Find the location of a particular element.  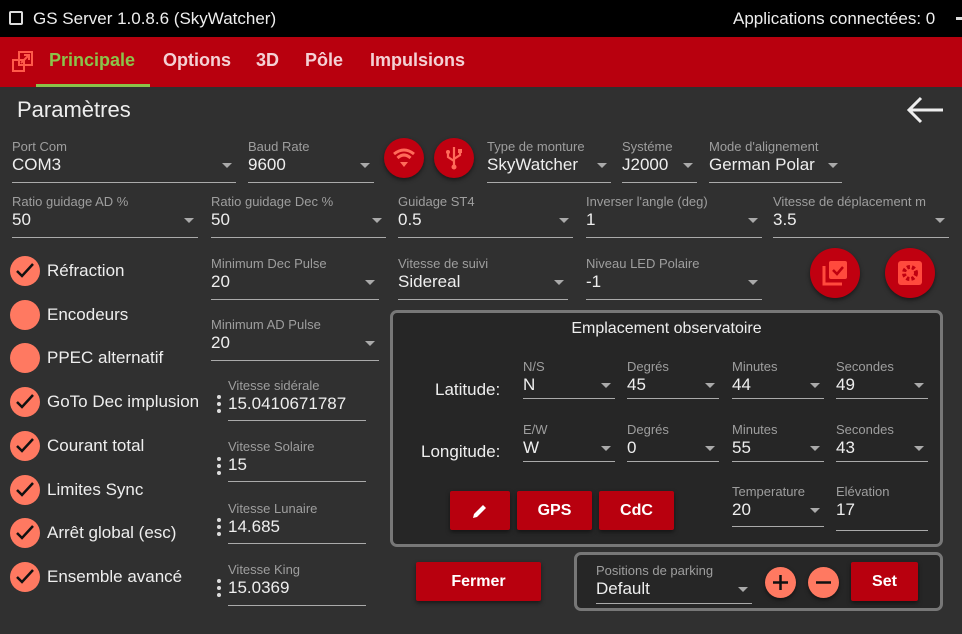

lat-degrees-select: Degrés 45 is located at coordinates (673, 379).